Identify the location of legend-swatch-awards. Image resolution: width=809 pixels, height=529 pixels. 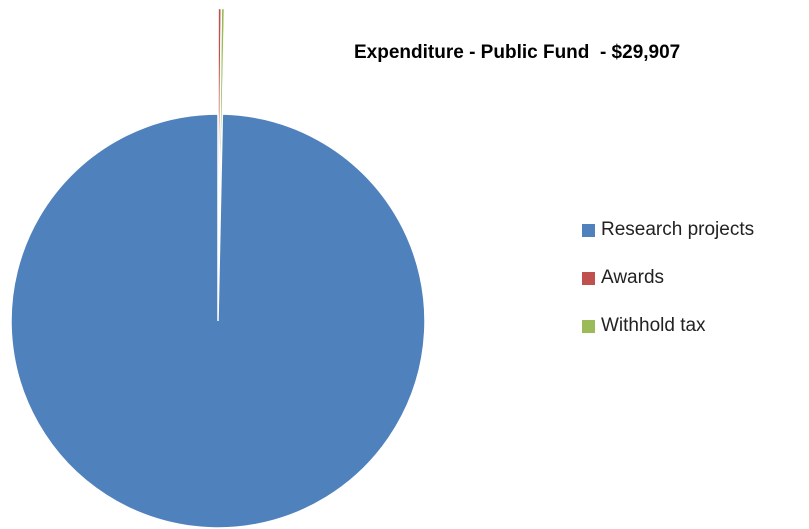
(588, 278).